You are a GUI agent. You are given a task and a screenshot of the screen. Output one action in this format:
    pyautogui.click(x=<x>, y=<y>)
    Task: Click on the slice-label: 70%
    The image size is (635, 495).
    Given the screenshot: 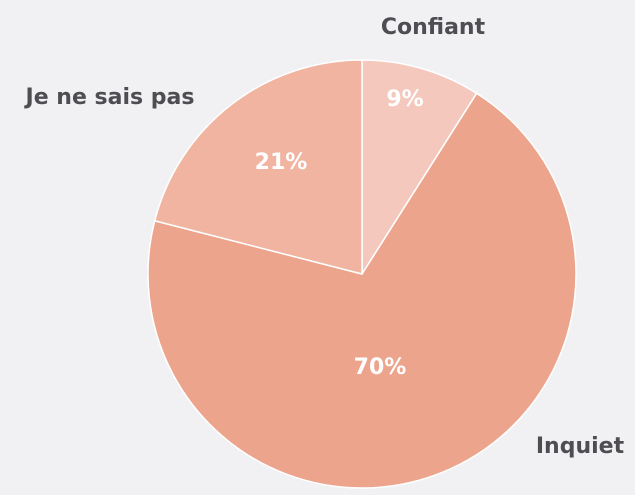 What is the action you would take?
    pyautogui.click(x=380, y=367)
    